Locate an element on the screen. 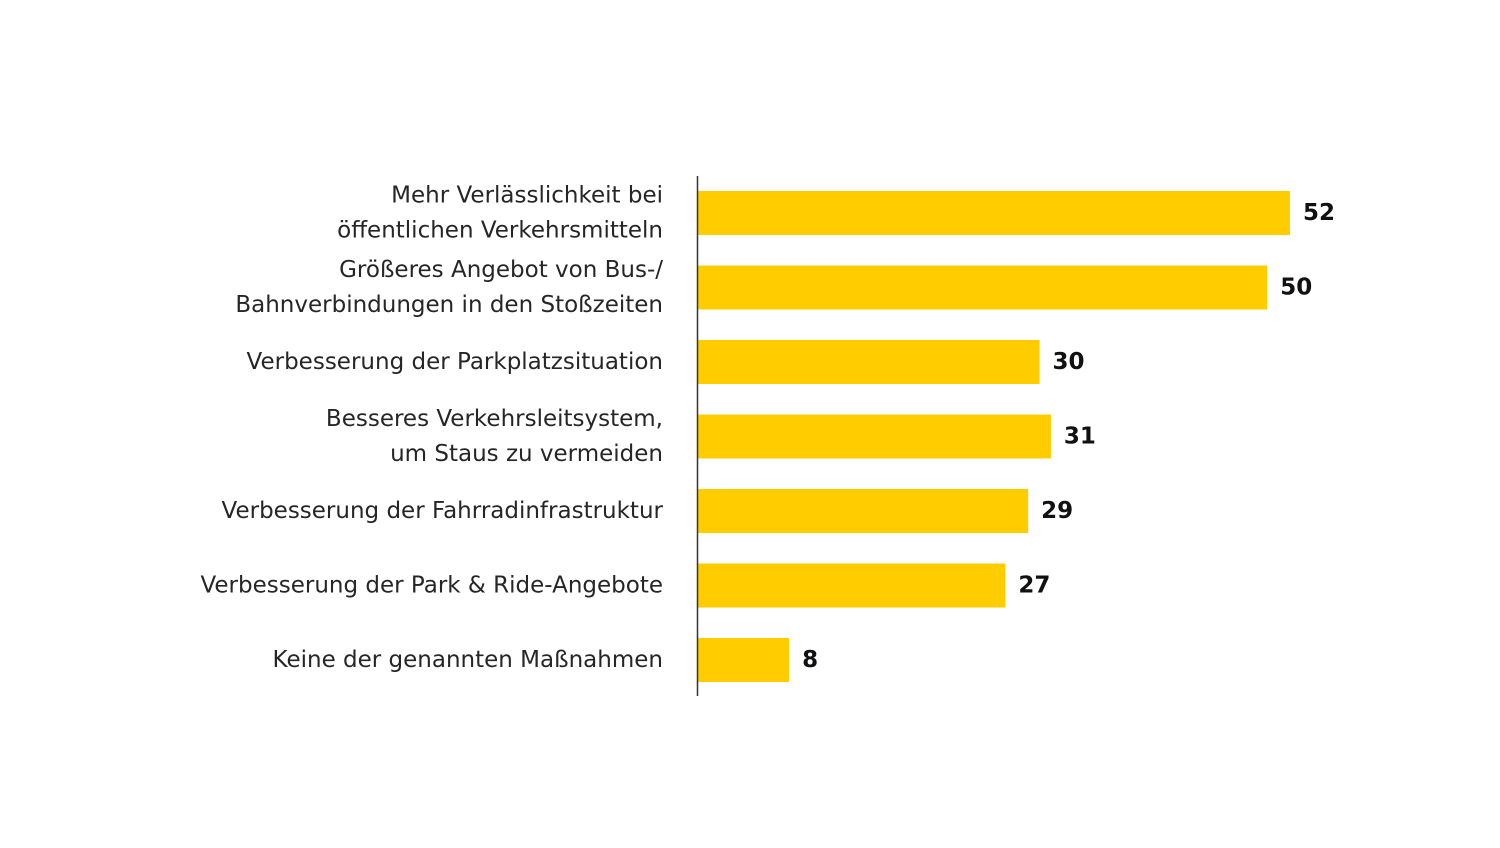 The height and width of the screenshot is (848, 1500). category-label-line: Verbesserung der Parkplatzsituation is located at coordinates (455, 362).